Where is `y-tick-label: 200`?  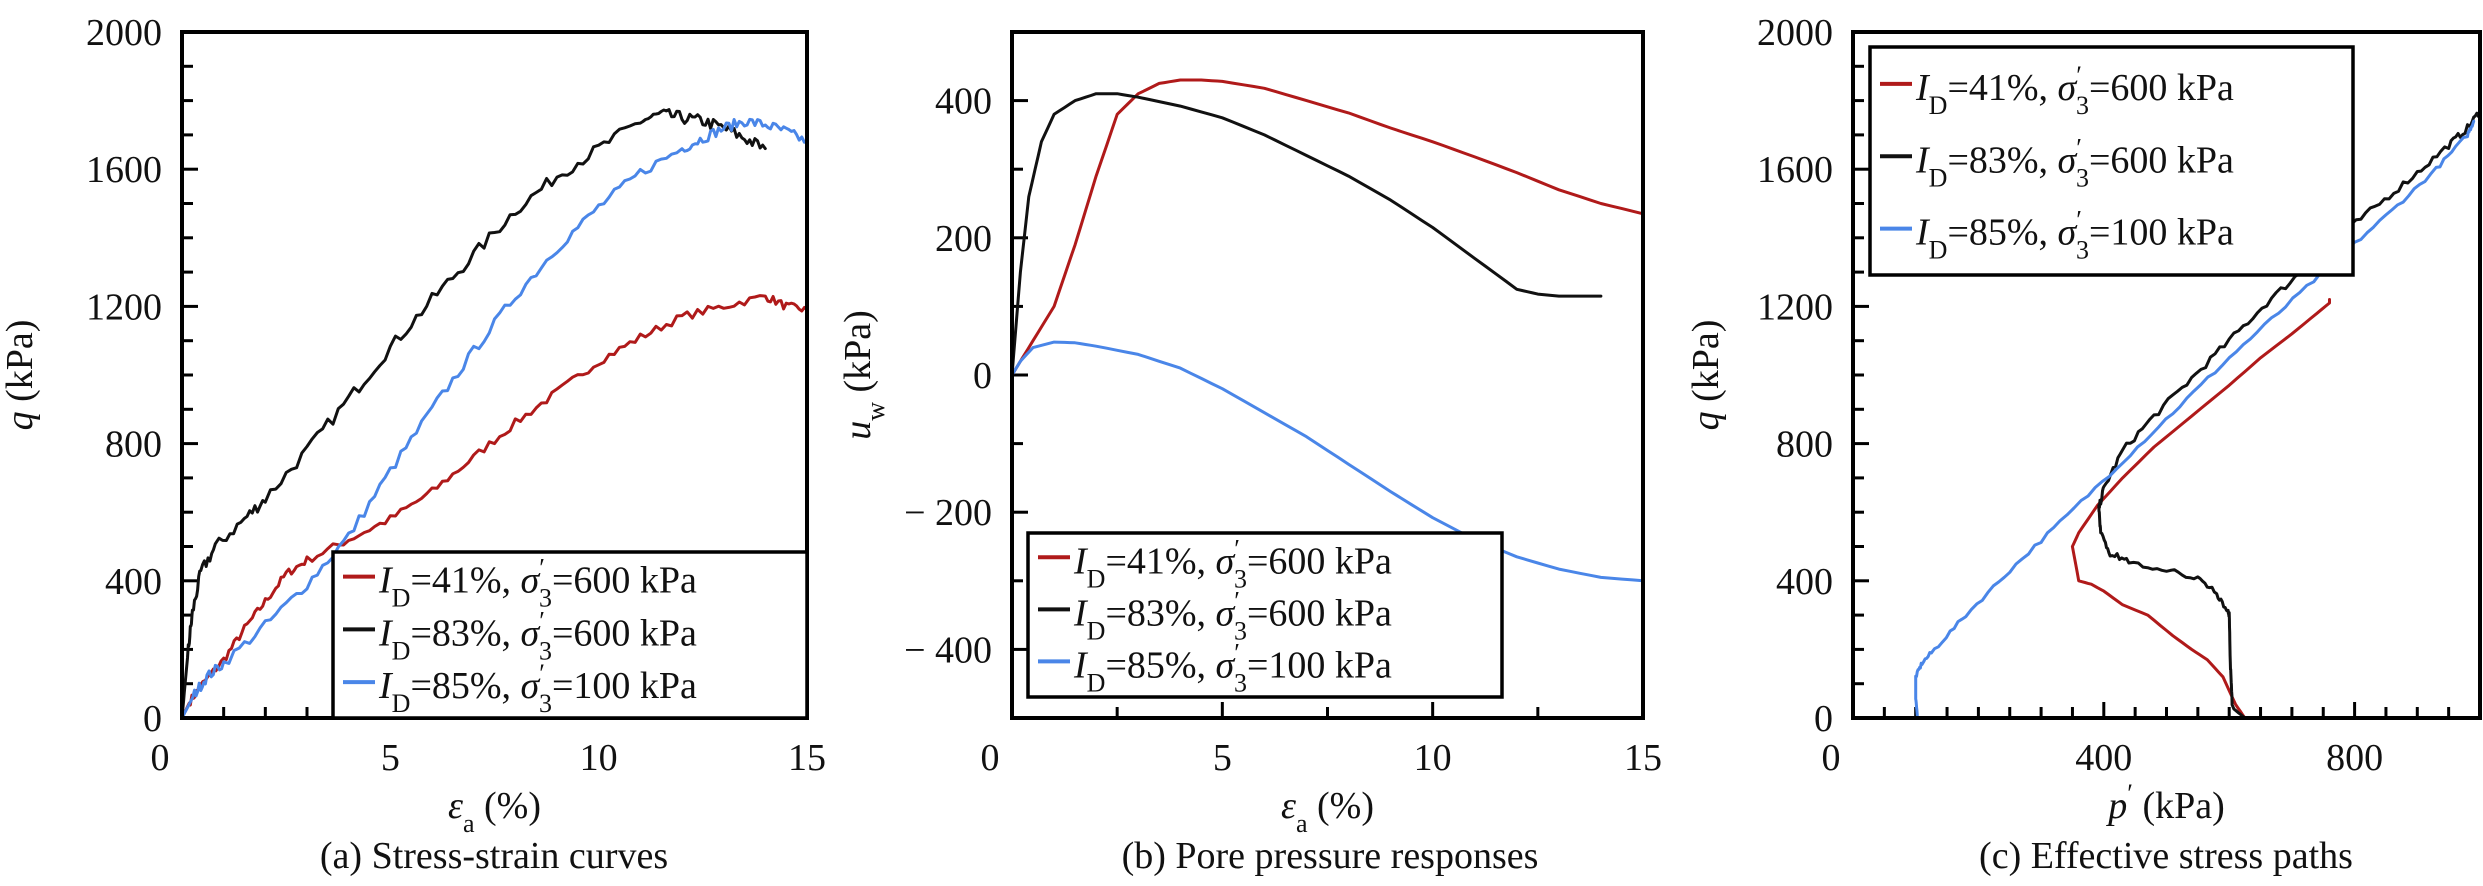 y-tick-label: 200 is located at coordinates (963, 239).